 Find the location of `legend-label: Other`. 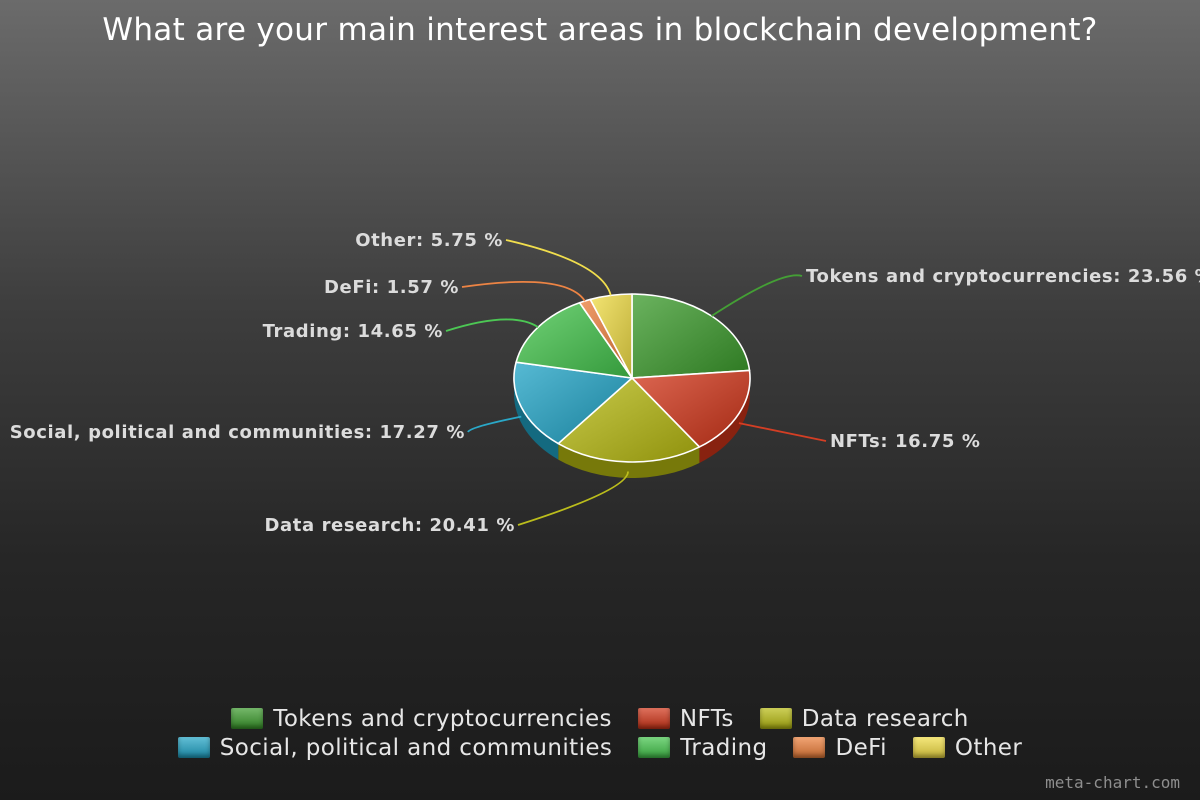

legend-label: Other is located at coordinates (988, 747).